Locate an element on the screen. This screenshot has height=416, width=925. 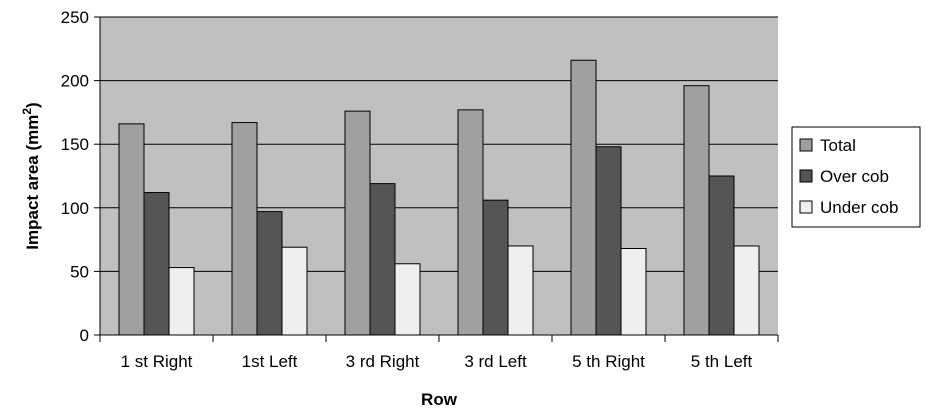
y-tick-label: 100 is located at coordinates (75, 208).